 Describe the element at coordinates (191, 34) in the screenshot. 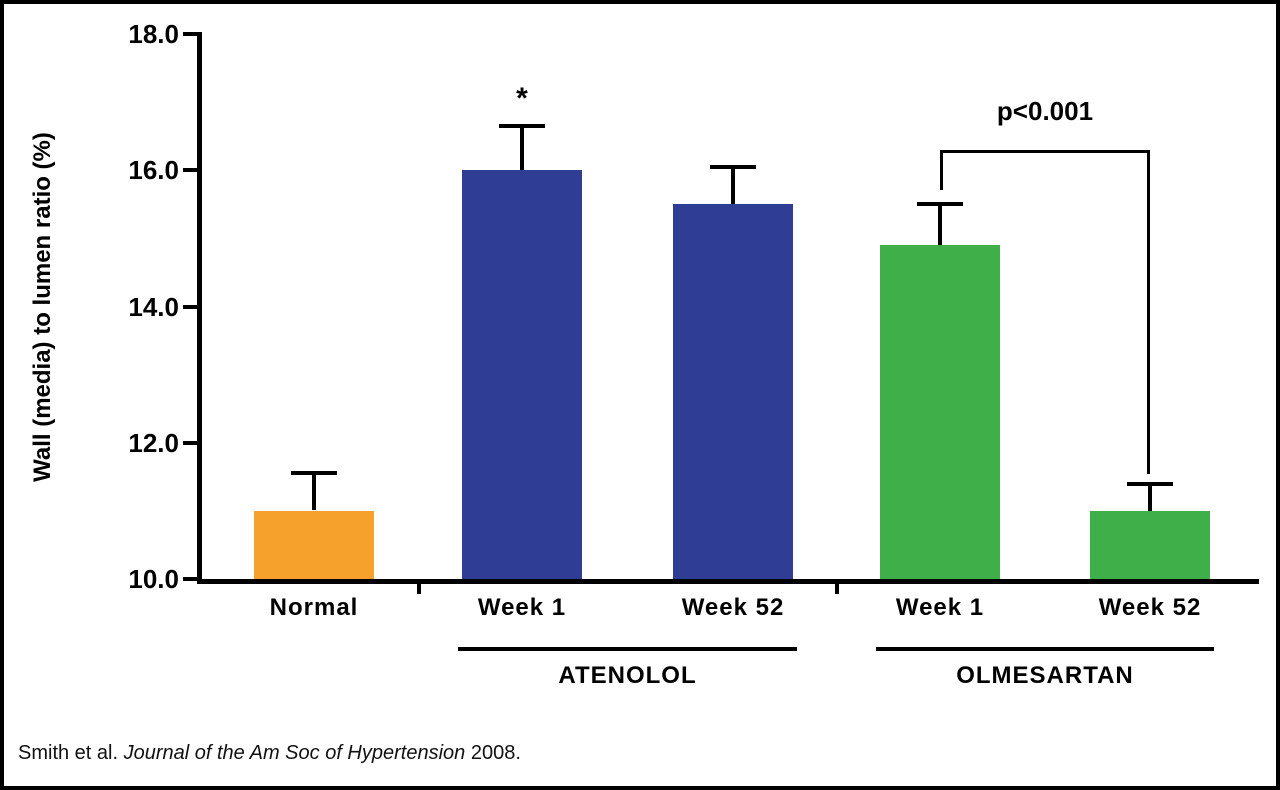

I see `y-tick-18.0` at that location.